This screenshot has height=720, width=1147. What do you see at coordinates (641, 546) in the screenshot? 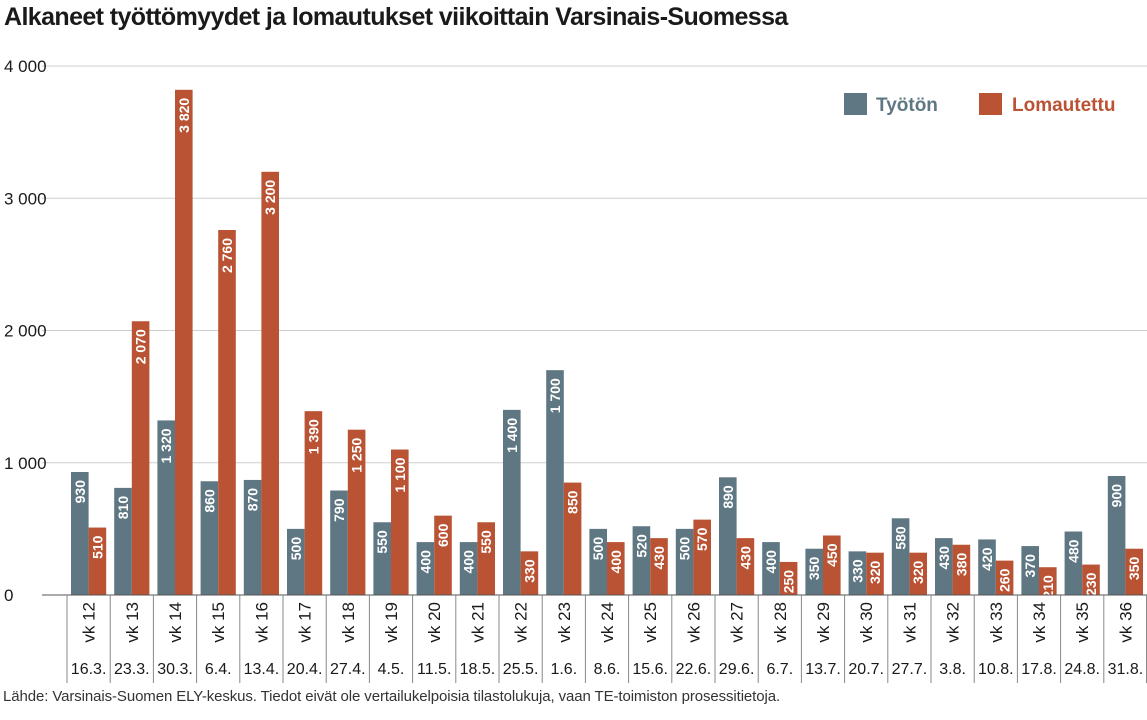
I see `bar-value-label: 520` at bounding box center [641, 546].